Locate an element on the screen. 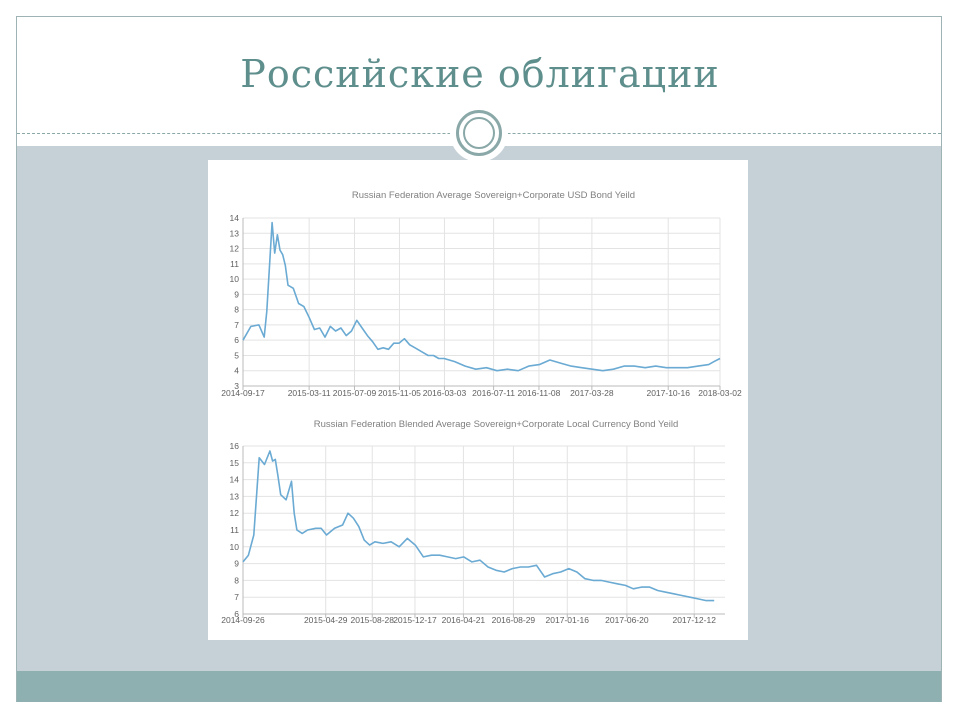  chart-1-y-tick-label: 11 is located at coordinates (234, 264).